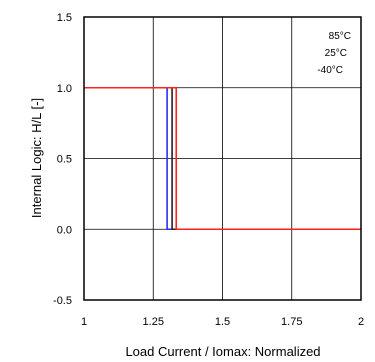 The image size is (375, 362). Describe the element at coordinates (36, 158) in the screenshot. I see `y-axis-label: Internal Logic: H/L [-]` at that location.